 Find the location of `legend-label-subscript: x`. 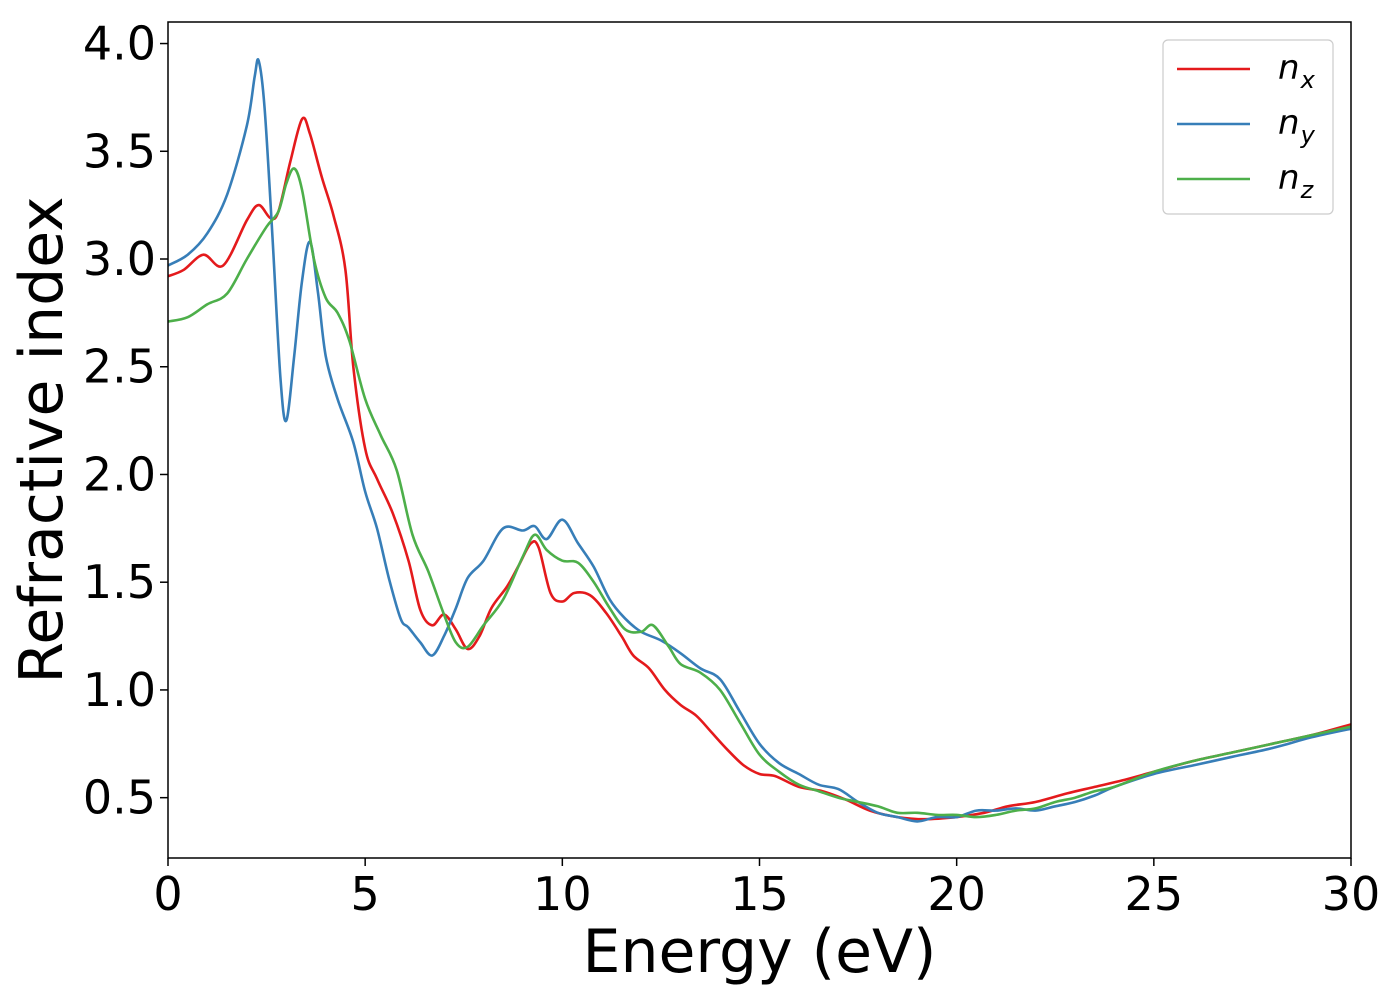

legend-label-subscript: x is located at coordinates (1308, 80).